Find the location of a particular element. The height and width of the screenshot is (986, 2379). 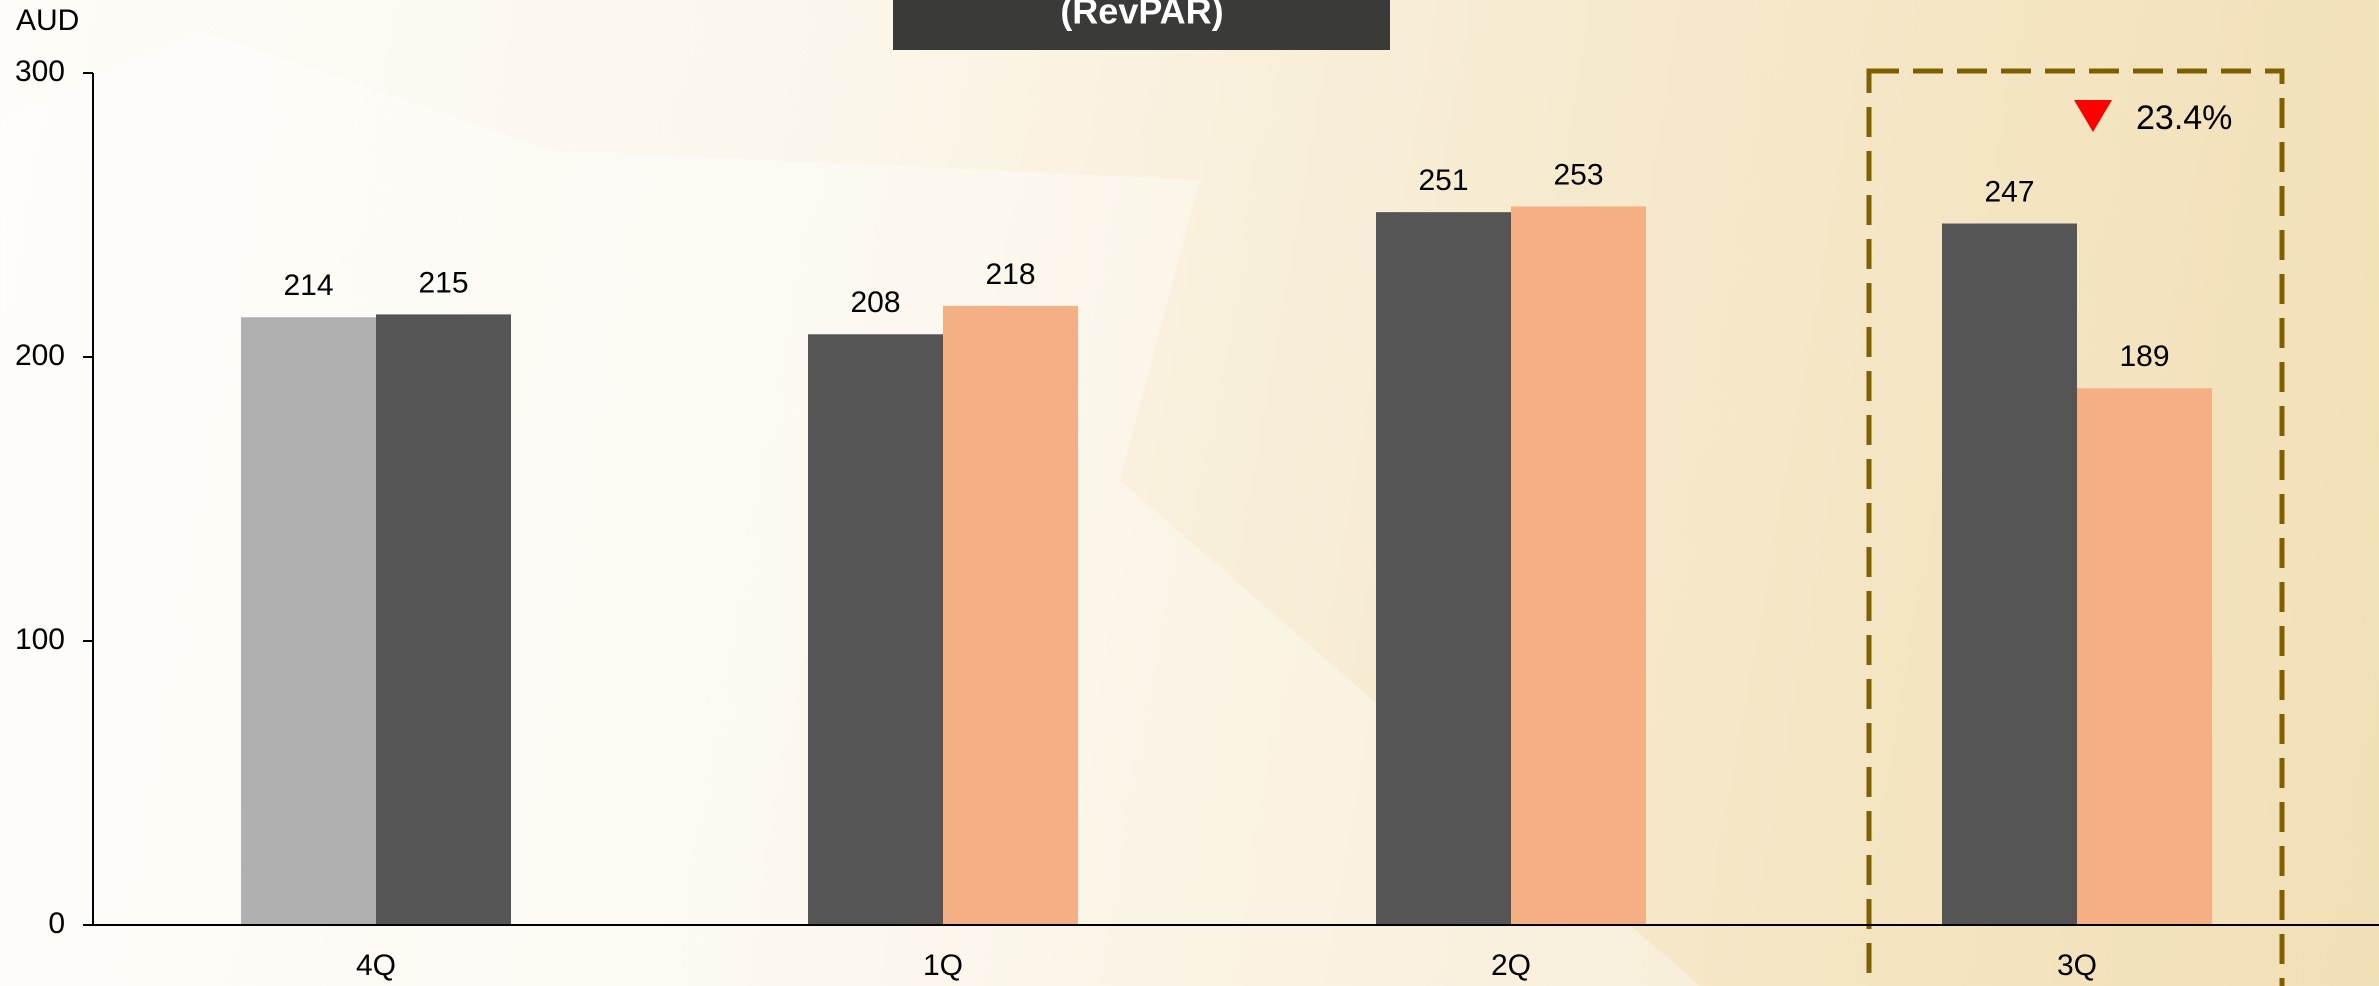

y-axis-label: AUD is located at coordinates (47, 20).